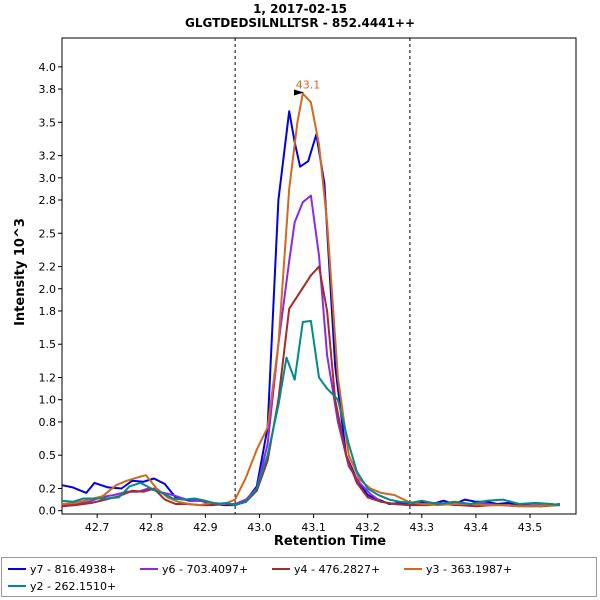  I want to click on x-tick-label: 42.9, so click(205, 527).